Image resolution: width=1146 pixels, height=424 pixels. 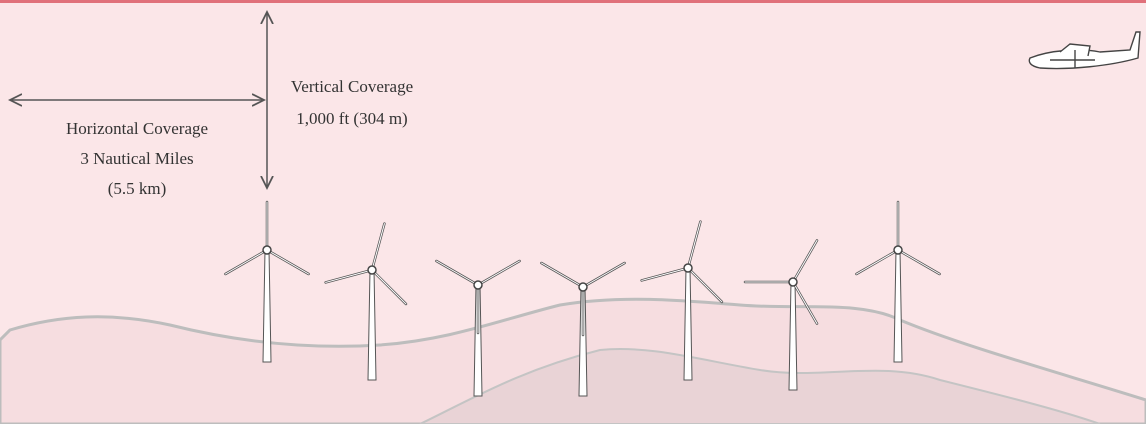 I want to click on label: 3 Nautical Miles, so click(x=136, y=158).